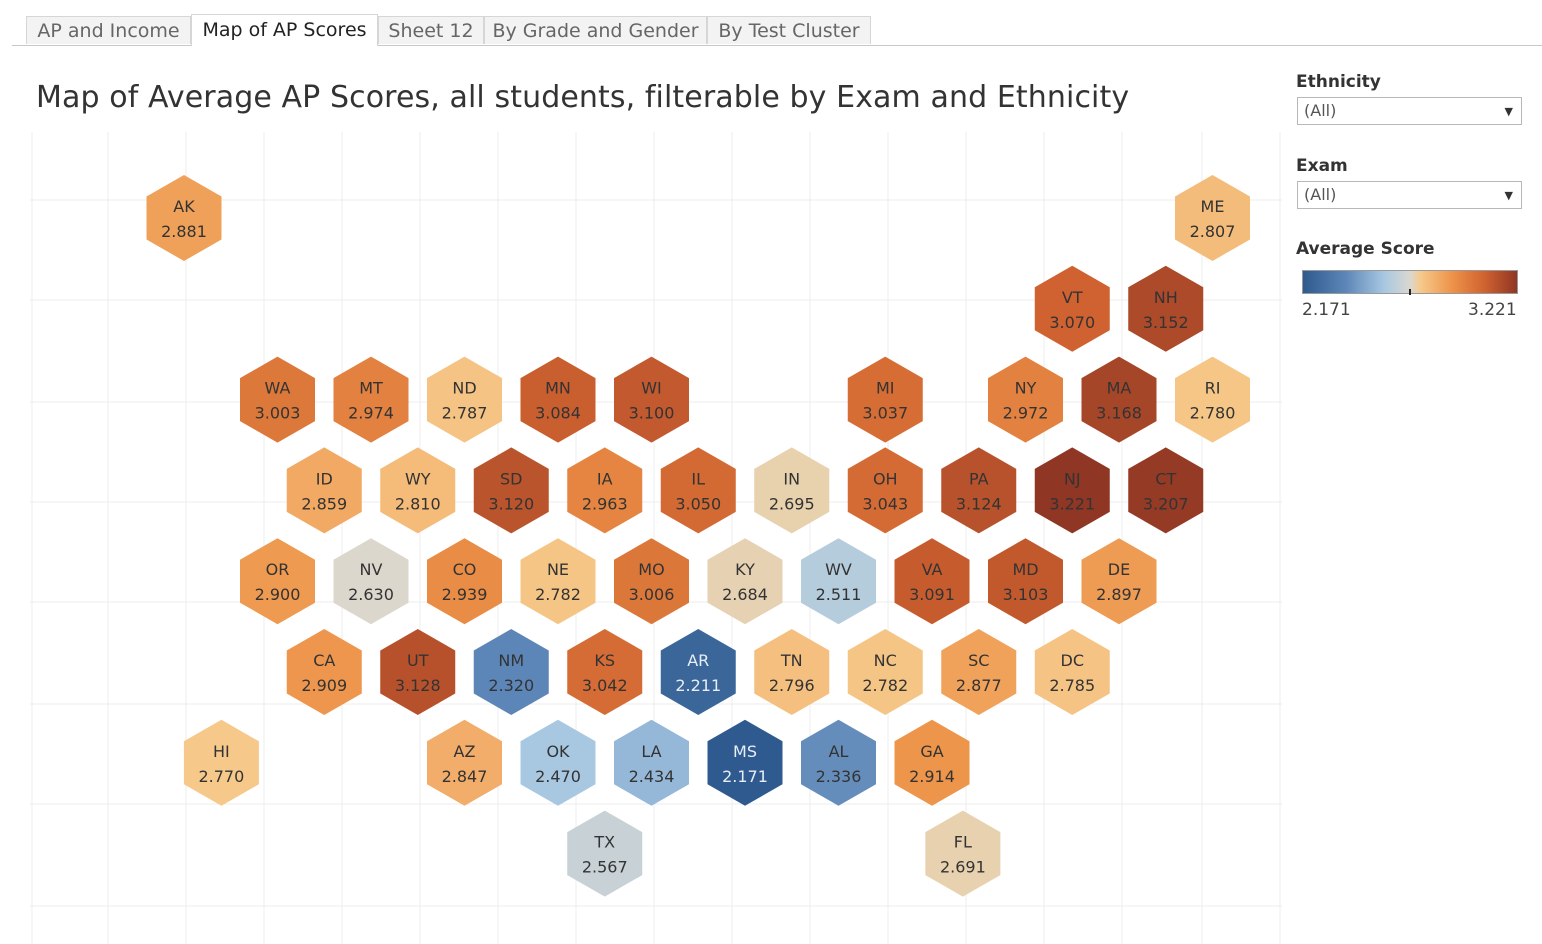 The image size is (1542, 944). I want to click on state-score-label: 2.972, so click(1026, 413).